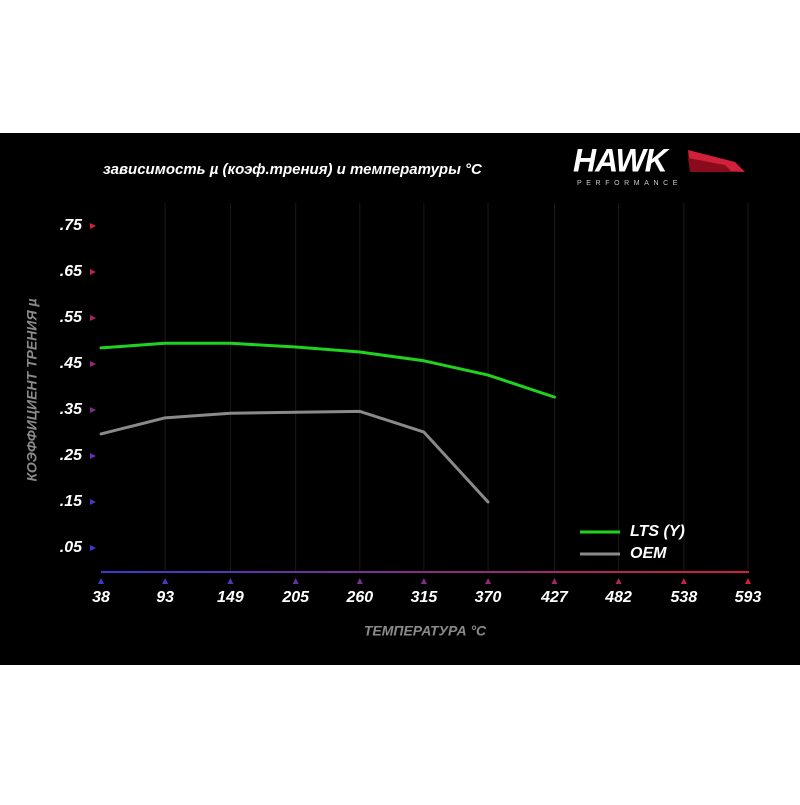 The height and width of the screenshot is (805, 800). What do you see at coordinates (425, 597) in the screenshot?
I see `x-tick-label: 315` at bounding box center [425, 597].